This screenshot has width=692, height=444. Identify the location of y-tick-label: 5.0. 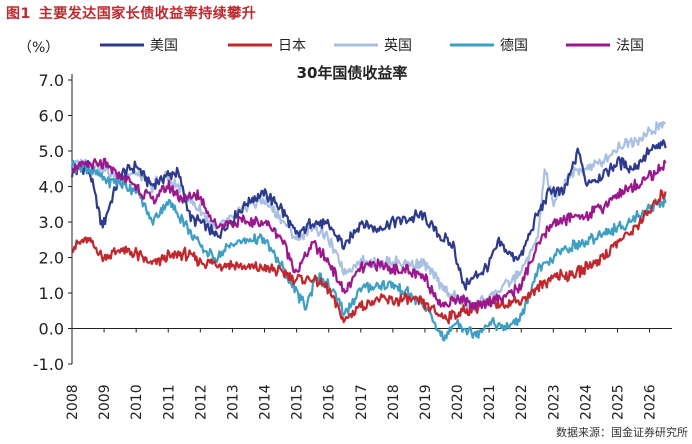
(51, 151).